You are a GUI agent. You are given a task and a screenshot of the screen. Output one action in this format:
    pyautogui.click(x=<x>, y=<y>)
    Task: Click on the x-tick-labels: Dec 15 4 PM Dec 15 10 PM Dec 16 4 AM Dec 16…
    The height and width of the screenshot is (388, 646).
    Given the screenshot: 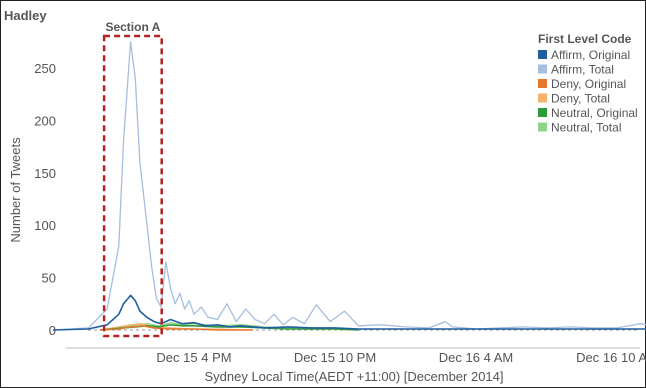 What is the action you would take?
    pyautogui.click(x=401, y=357)
    